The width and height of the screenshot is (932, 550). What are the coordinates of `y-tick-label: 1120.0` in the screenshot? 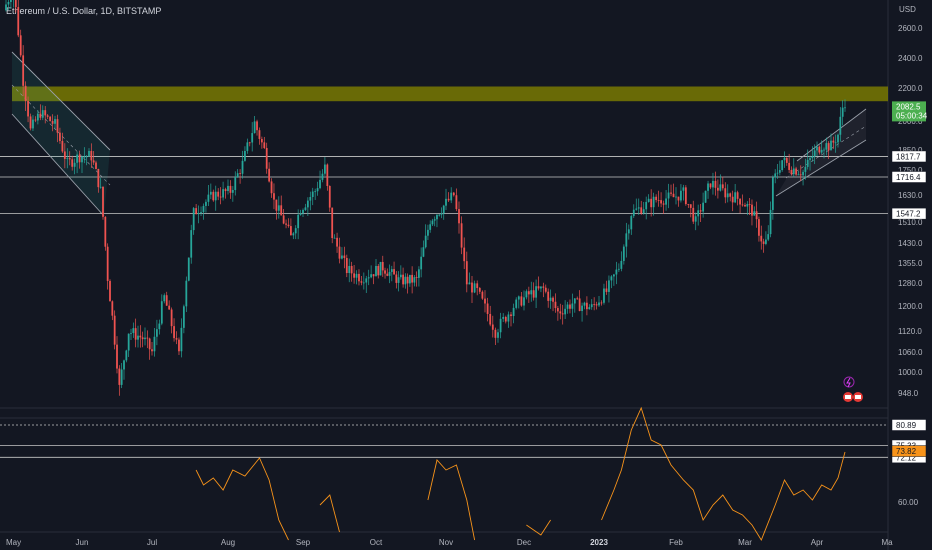 It's located at (910, 331).